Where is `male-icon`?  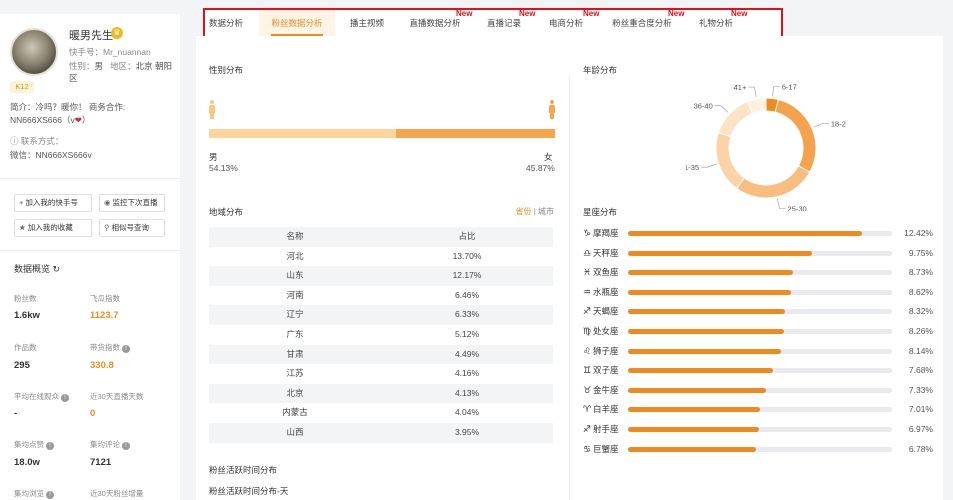
male-icon is located at coordinates (212, 110).